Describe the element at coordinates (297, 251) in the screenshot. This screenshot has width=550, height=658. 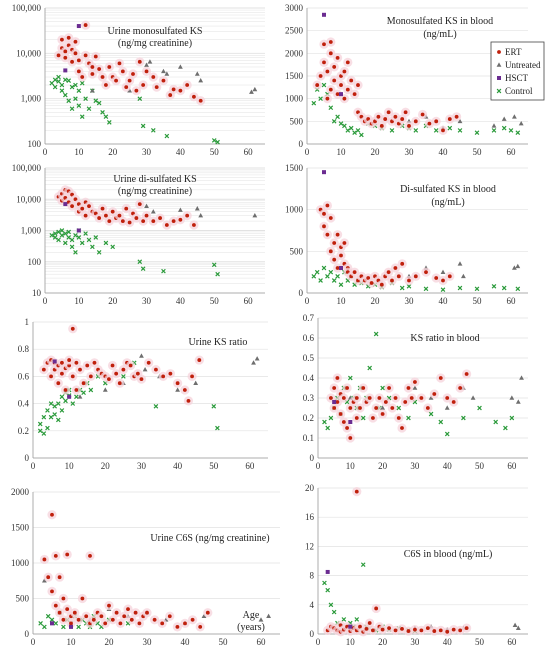
I see `y-tick-label: 500` at that location.